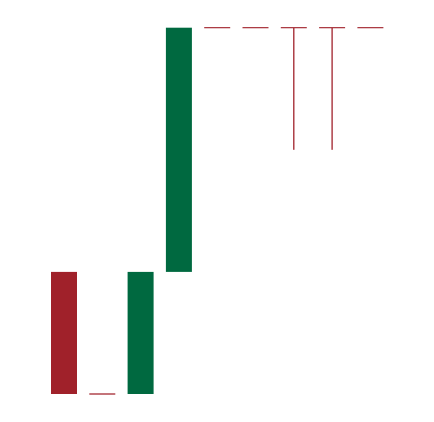  I want to click on candle-2-body, so click(140, 332).